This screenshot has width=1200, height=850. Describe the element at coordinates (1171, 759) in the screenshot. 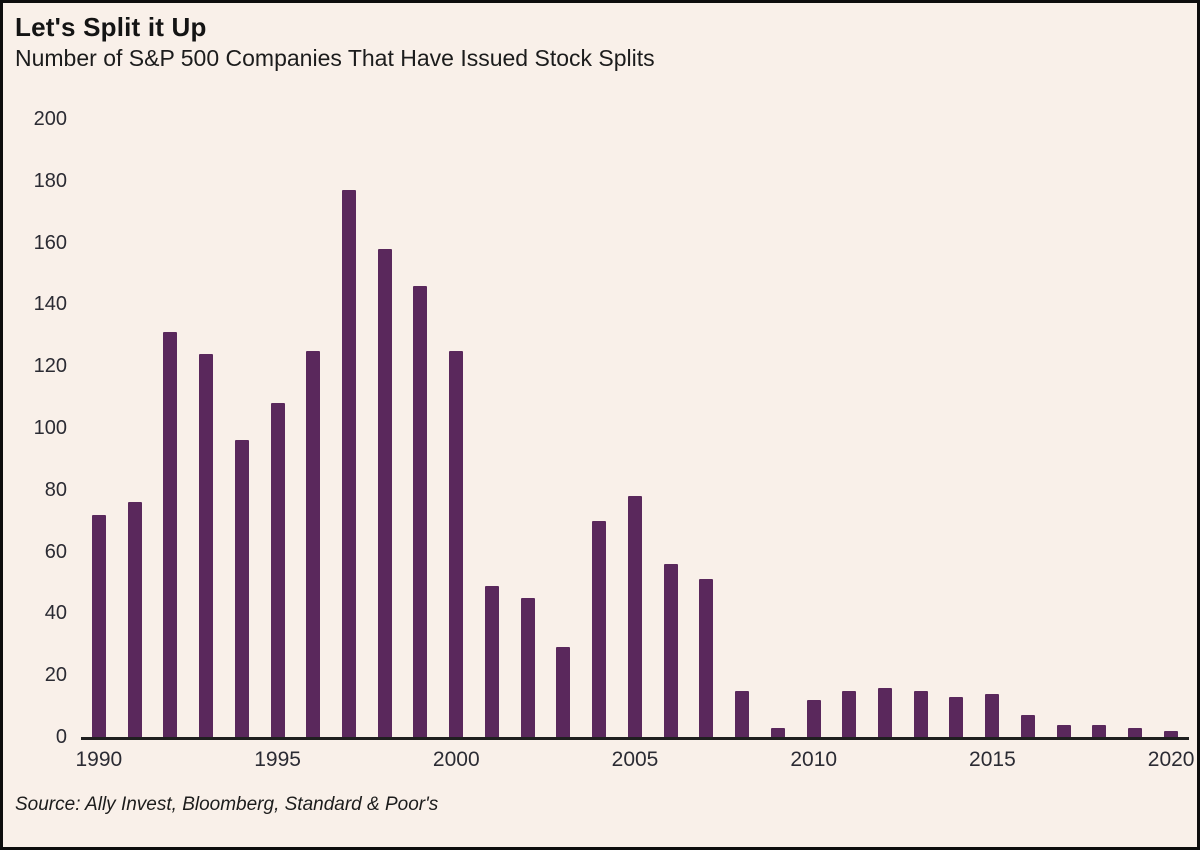

I see `x-tick-label-2020: 2020` at that location.